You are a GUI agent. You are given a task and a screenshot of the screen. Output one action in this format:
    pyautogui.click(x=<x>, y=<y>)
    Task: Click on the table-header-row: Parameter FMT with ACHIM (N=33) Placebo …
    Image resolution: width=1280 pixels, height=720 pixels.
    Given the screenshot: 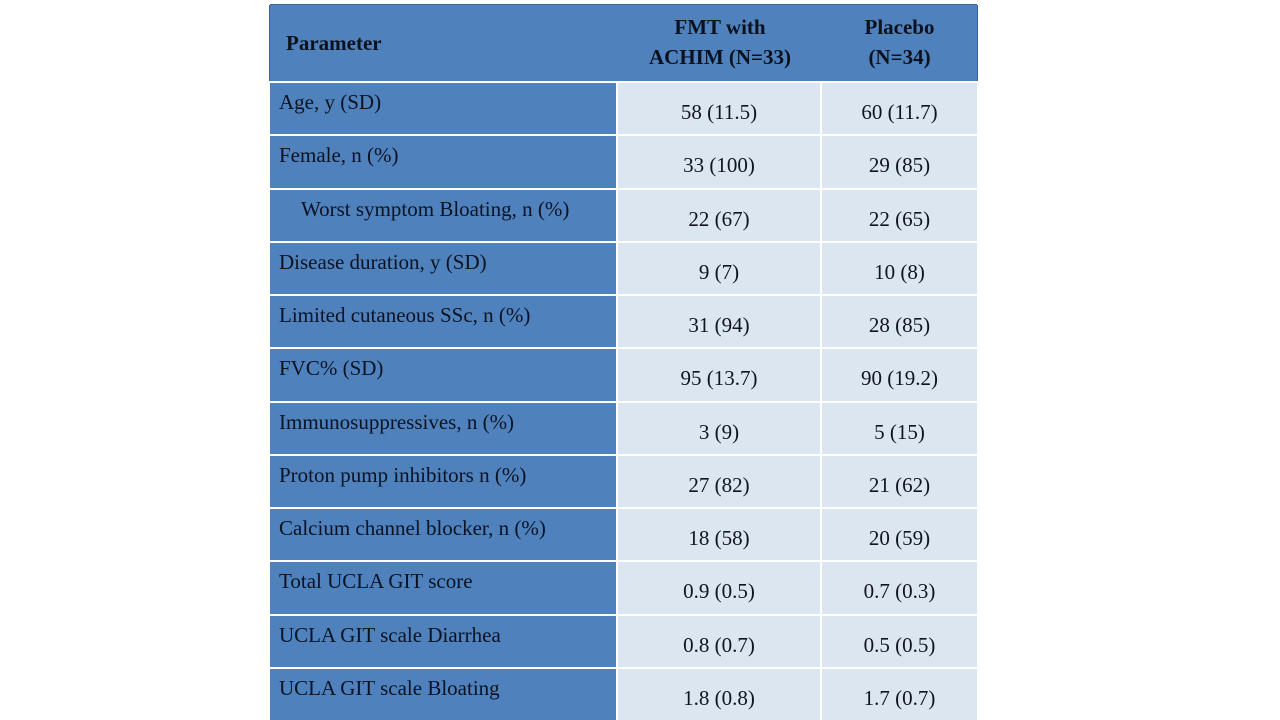 What is the action you would take?
    pyautogui.click(x=623, y=43)
    